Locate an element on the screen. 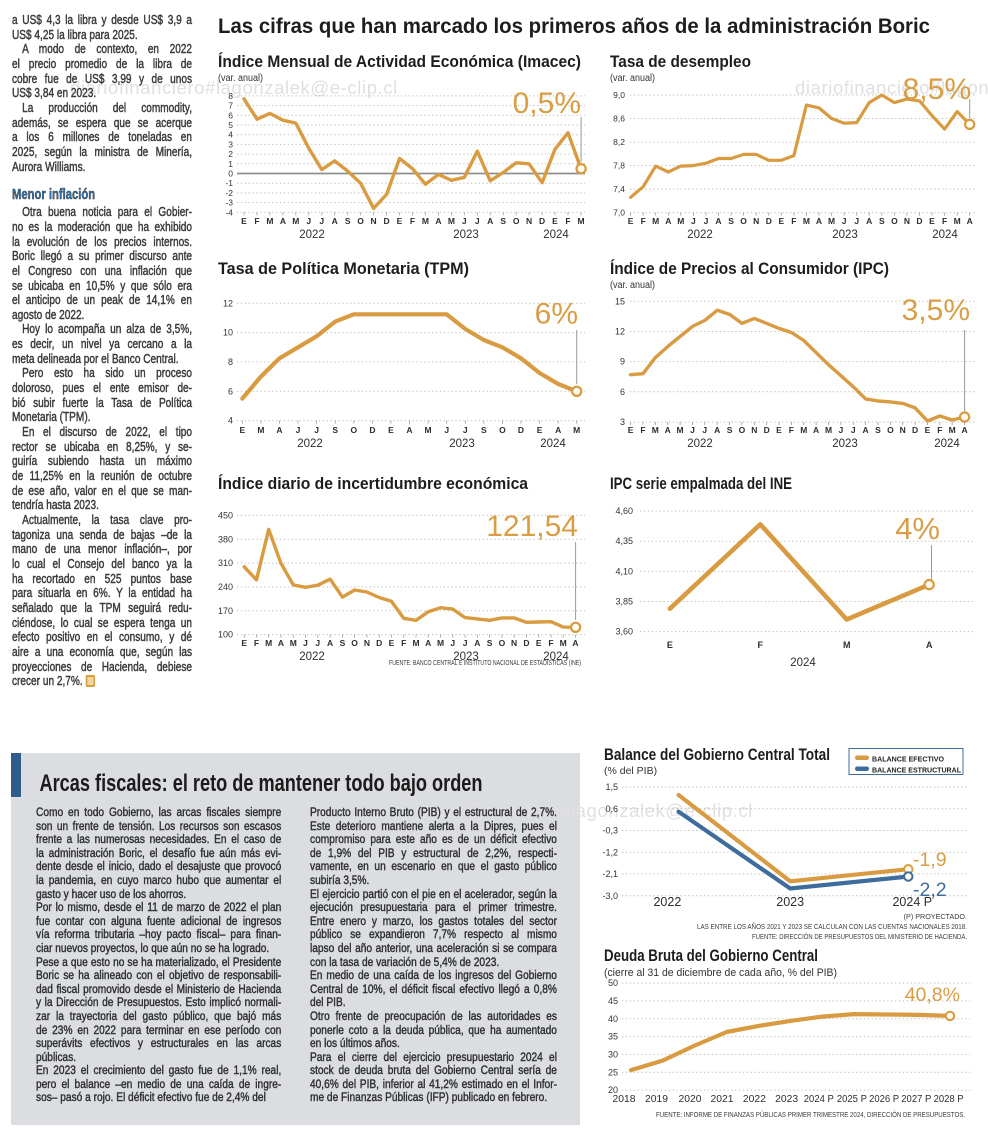  svg-text: -1 is located at coordinates (229, 183).